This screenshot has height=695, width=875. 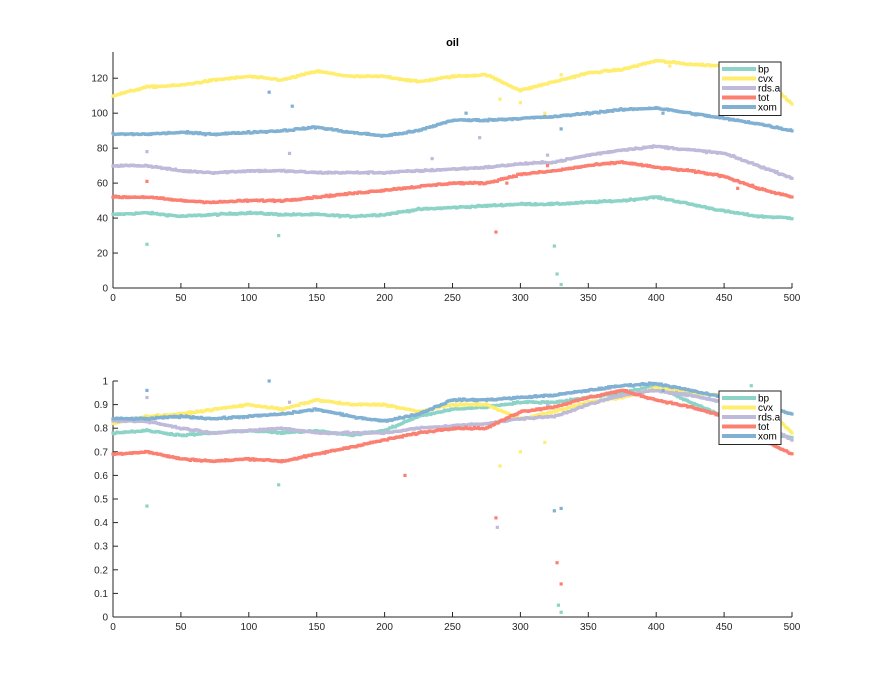 What do you see at coordinates (113, 298) in the screenshot?
I see `x-tick-label: 0` at bounding box center [113, 298].